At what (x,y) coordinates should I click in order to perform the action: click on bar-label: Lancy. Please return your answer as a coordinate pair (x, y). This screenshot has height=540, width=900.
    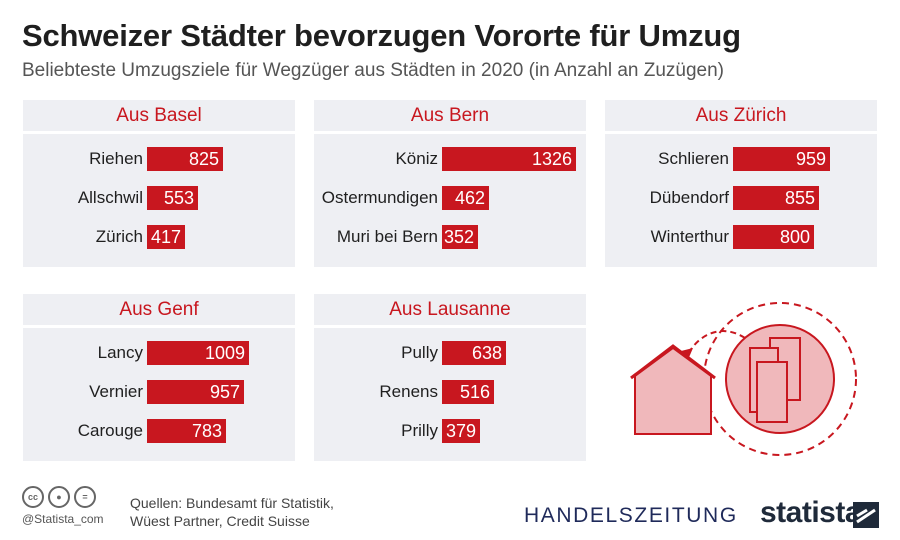
    Looking at the image, I should click on (120, 352).